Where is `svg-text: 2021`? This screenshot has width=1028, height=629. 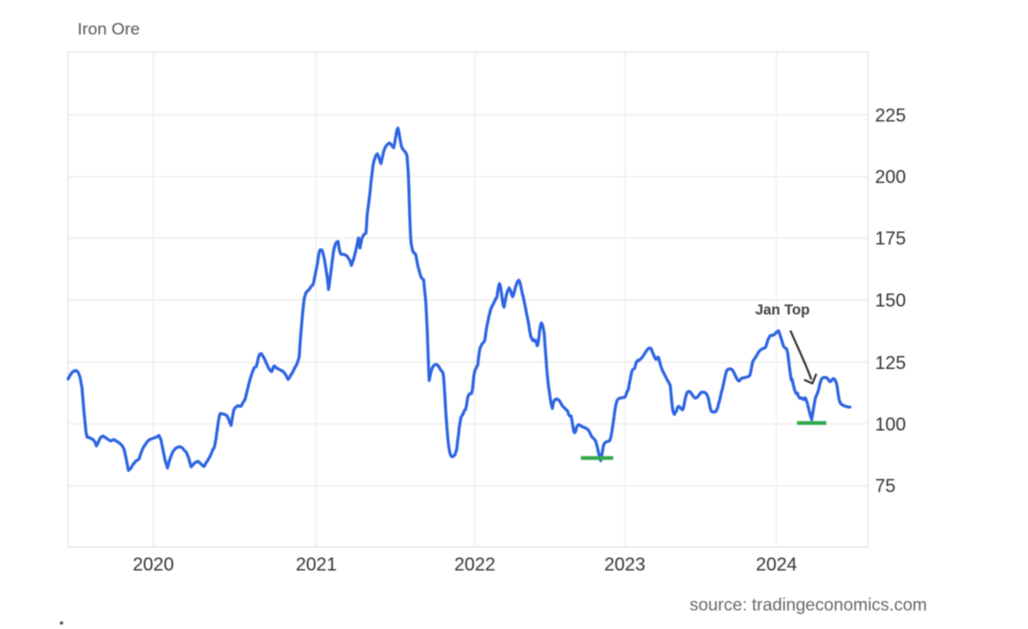
svg-text: 2021 is located at coordinates (316, 564).